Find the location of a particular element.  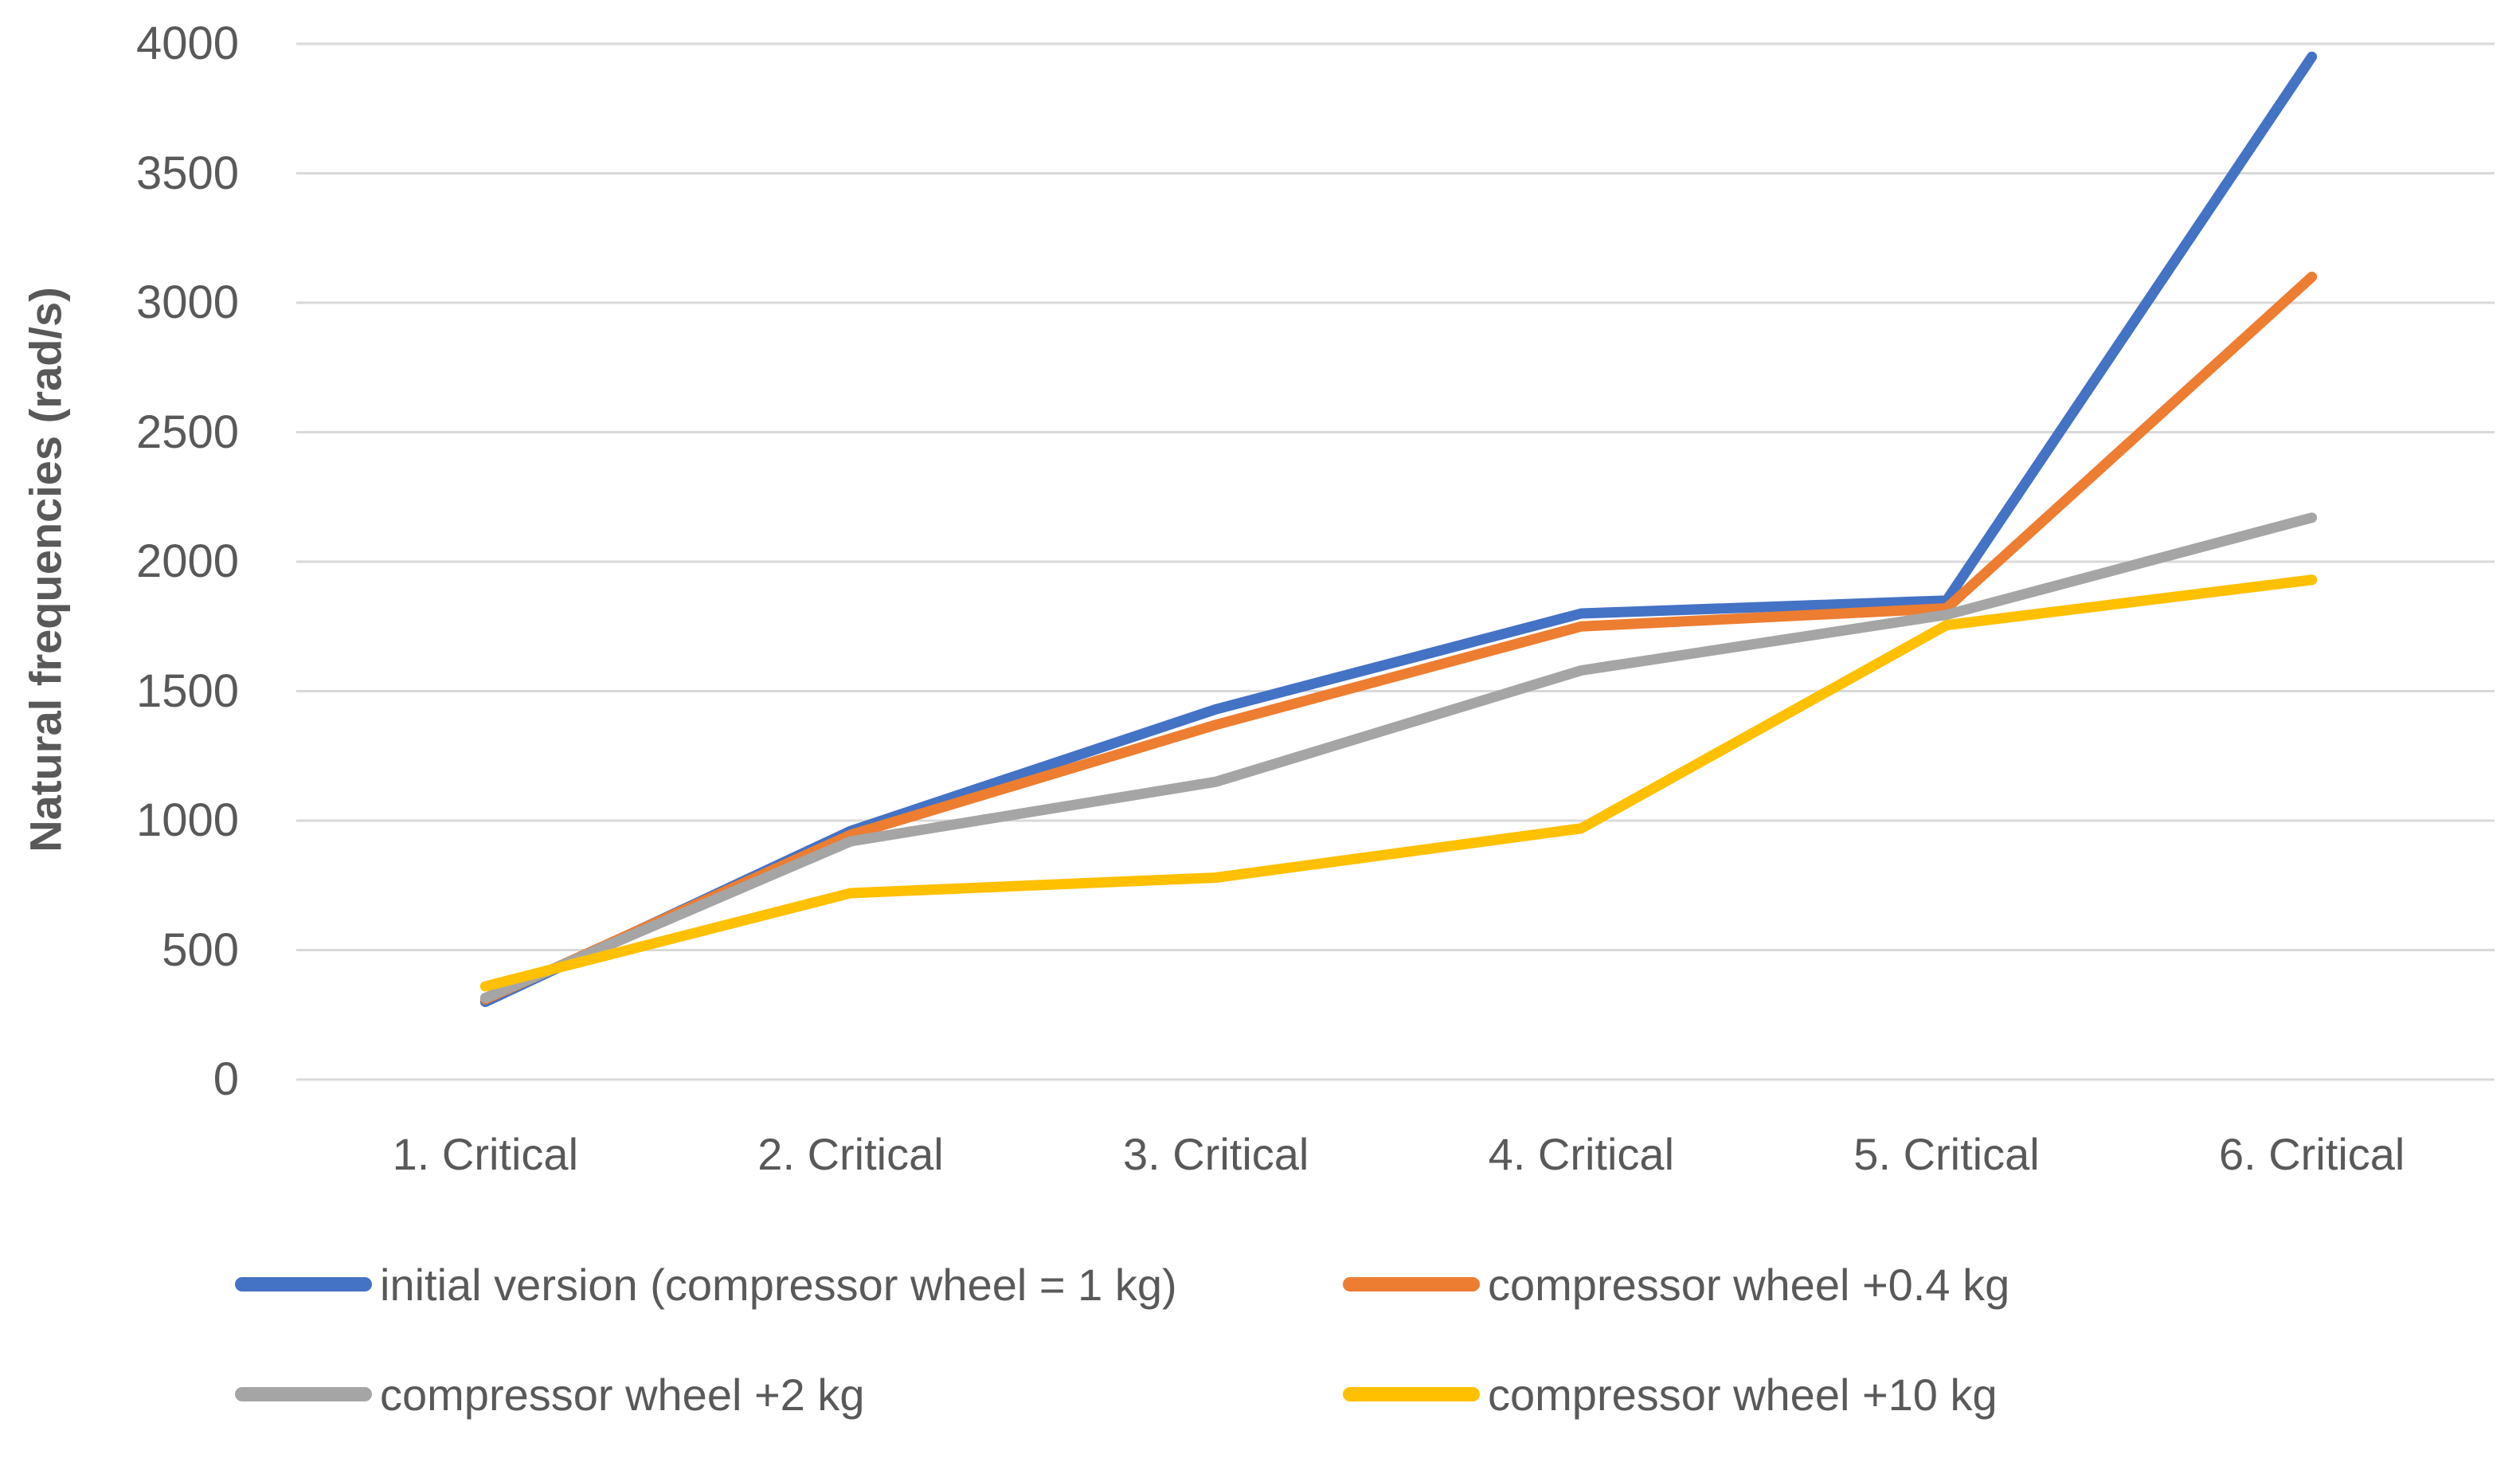

legend-item-2: compressor wheel +2 kg is located at coordinates (550, 1394).